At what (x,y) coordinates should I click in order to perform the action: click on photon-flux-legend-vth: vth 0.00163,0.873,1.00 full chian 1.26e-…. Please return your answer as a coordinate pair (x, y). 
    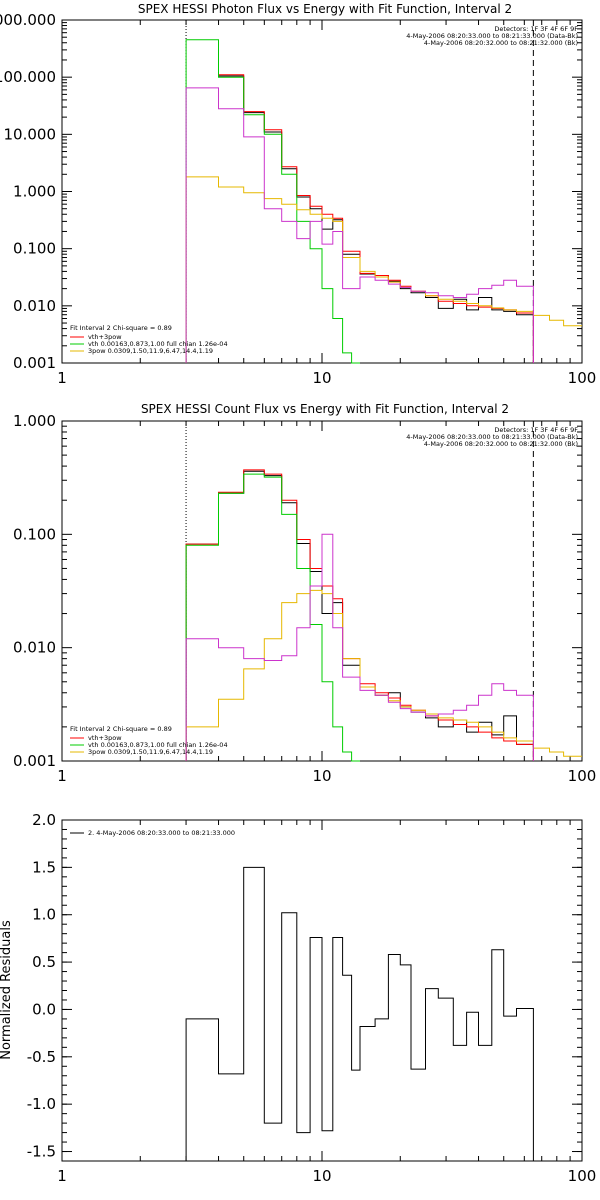
    Looking at the image, I should click on (158, 344).